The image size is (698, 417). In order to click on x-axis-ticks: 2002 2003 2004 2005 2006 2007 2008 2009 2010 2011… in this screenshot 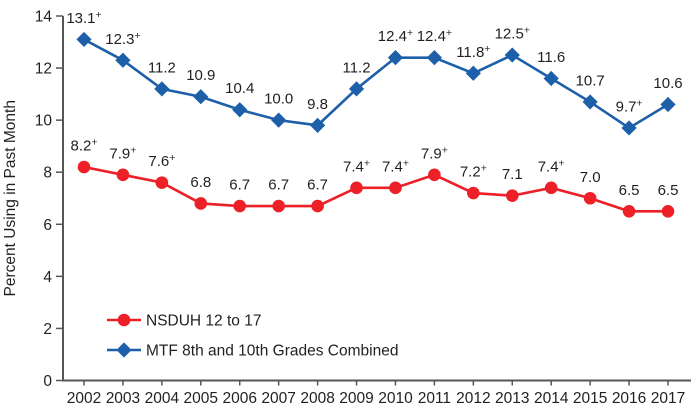, I will do `click(376, 393)`.